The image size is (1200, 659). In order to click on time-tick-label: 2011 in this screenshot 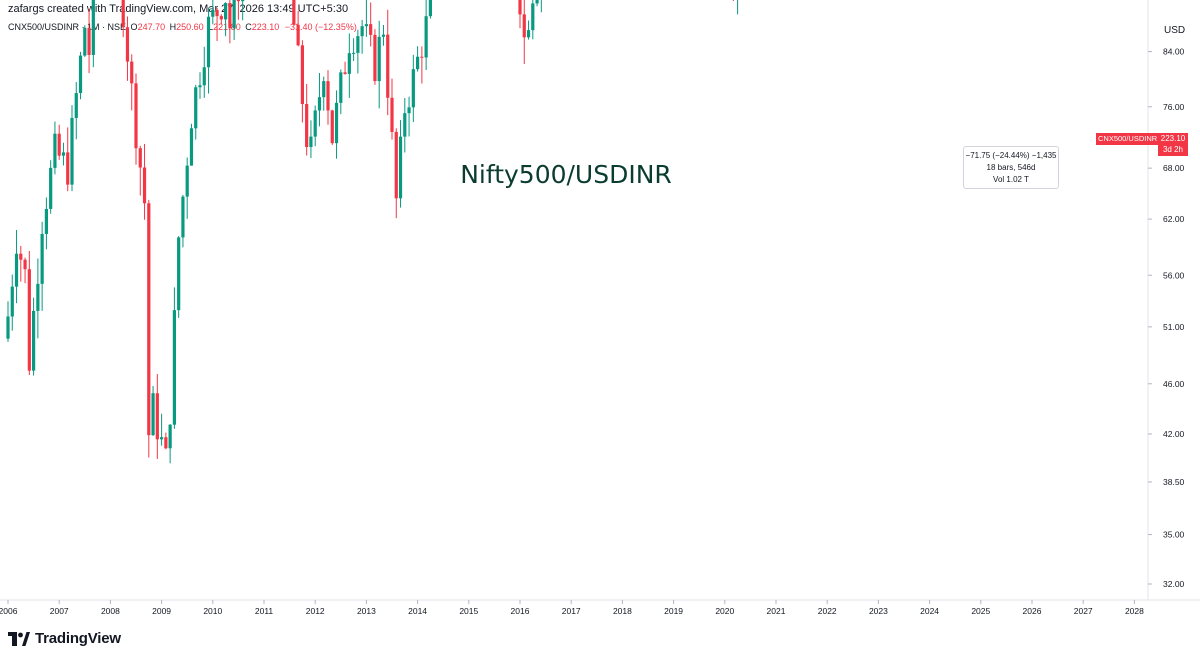, I will do `click(264, 611)`.